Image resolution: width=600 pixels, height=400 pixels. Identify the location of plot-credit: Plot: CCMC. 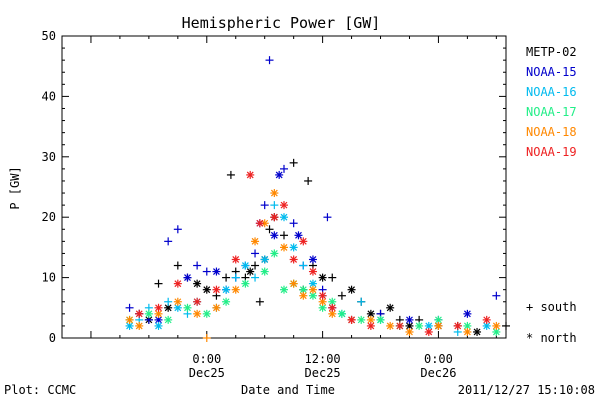
(40, 390).